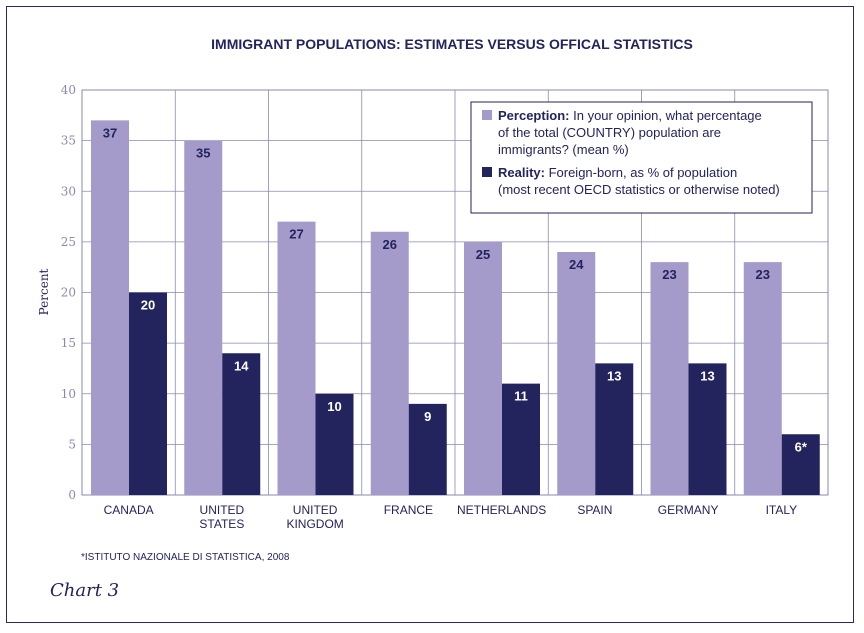 Image resolution: width=864 pixels, height=633 pixels. I want to click on legend-description: In your opinion, what percentage, so click(666, 115).